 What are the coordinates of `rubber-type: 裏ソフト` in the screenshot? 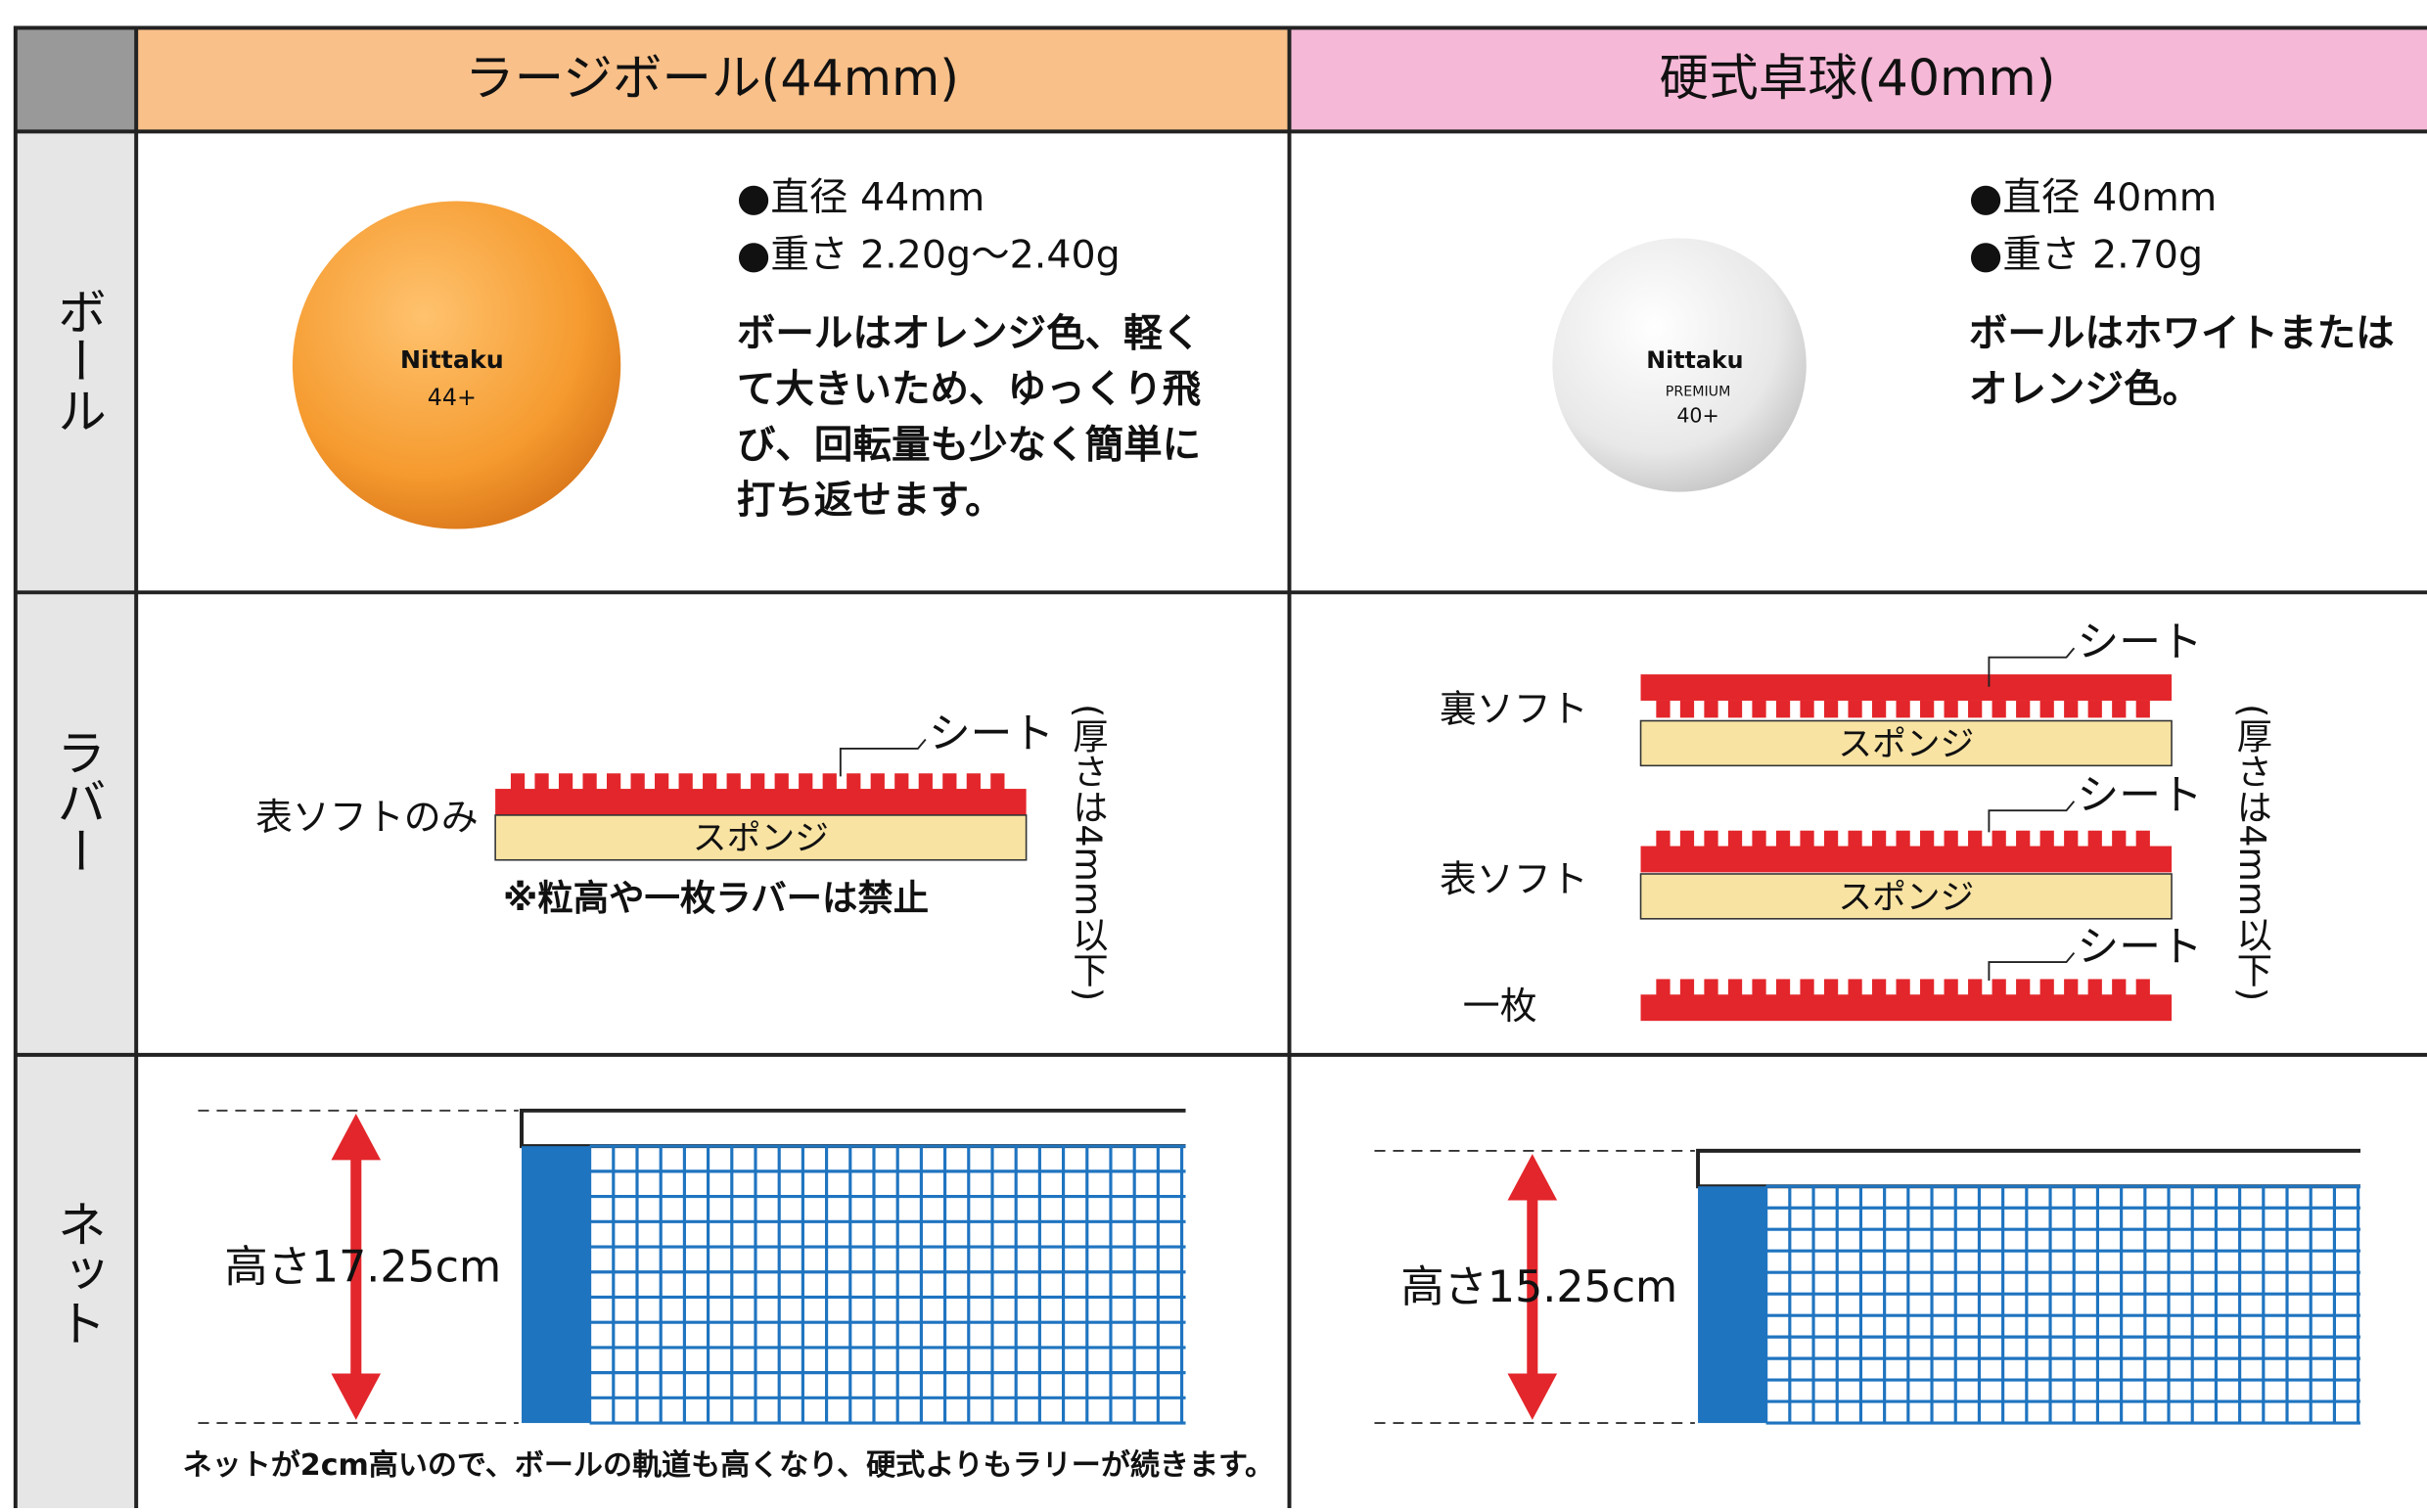 It's located at (1514, 709).